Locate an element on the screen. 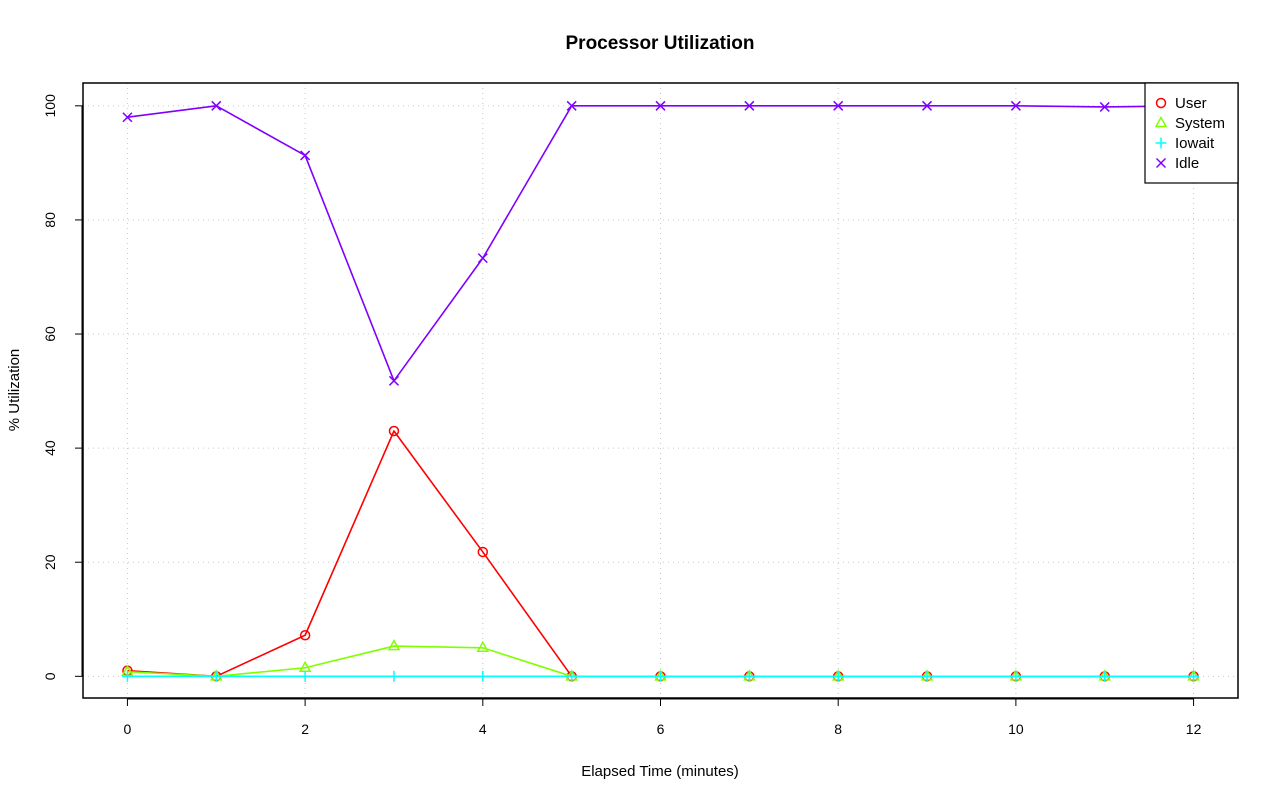 The image size is (1280, 806). legend-marker-idle is located at coordinates (1161, 163).